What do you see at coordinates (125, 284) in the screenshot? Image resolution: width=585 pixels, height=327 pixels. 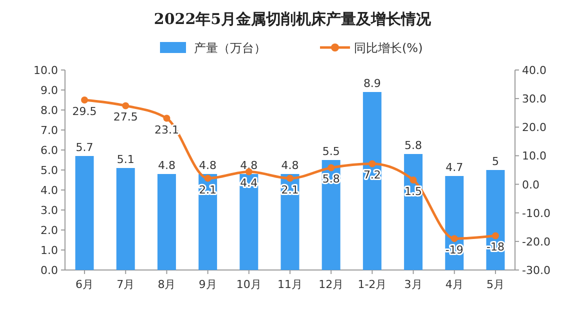 I see `x-tick-label: 7月` at bounding box center [125, 284].